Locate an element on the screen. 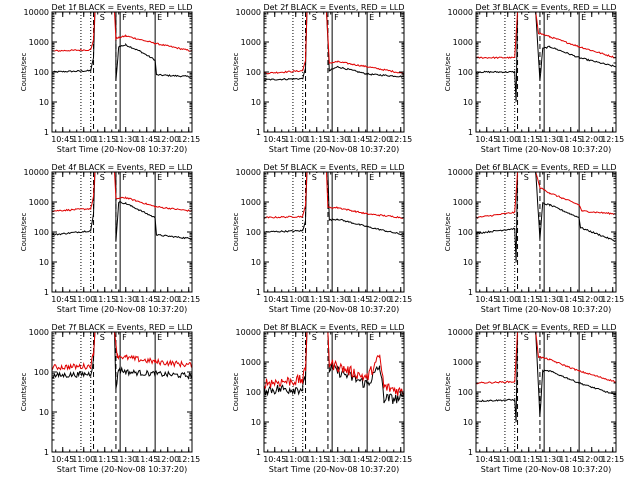  y-tick-label: 10 is located at coordinates (44, 102).